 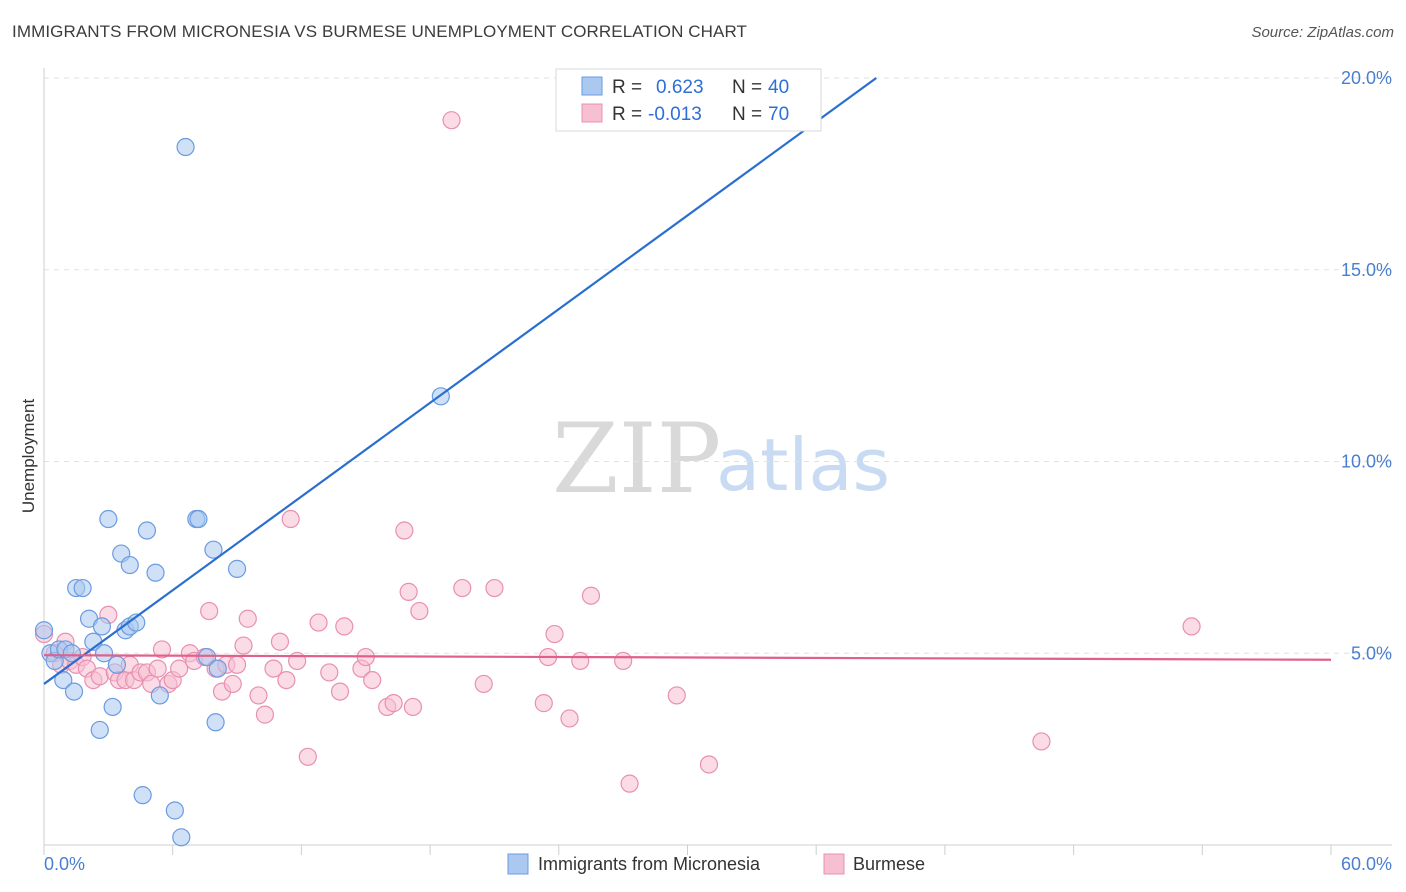 I want to click on bottom-legend-swatch-micronesia, so click(x=518, y=864).